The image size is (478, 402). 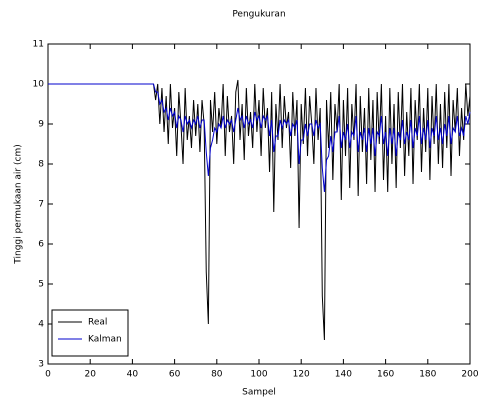 What do you see at coordinates (41, 165) in the screenshot?
I see `y-tick-label: 8` at bounding box center [41, 165].